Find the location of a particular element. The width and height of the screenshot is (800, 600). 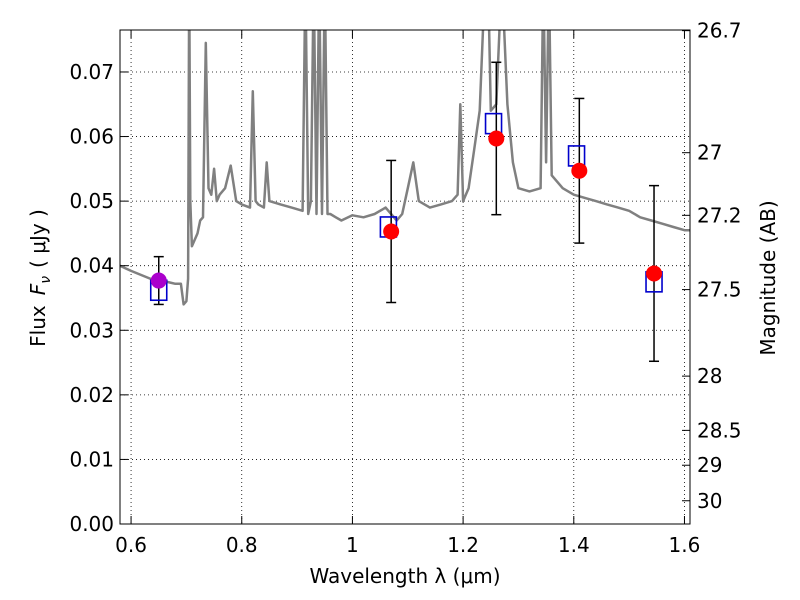

y-tick-label: 0.00 is located at coordinates (91, 524).